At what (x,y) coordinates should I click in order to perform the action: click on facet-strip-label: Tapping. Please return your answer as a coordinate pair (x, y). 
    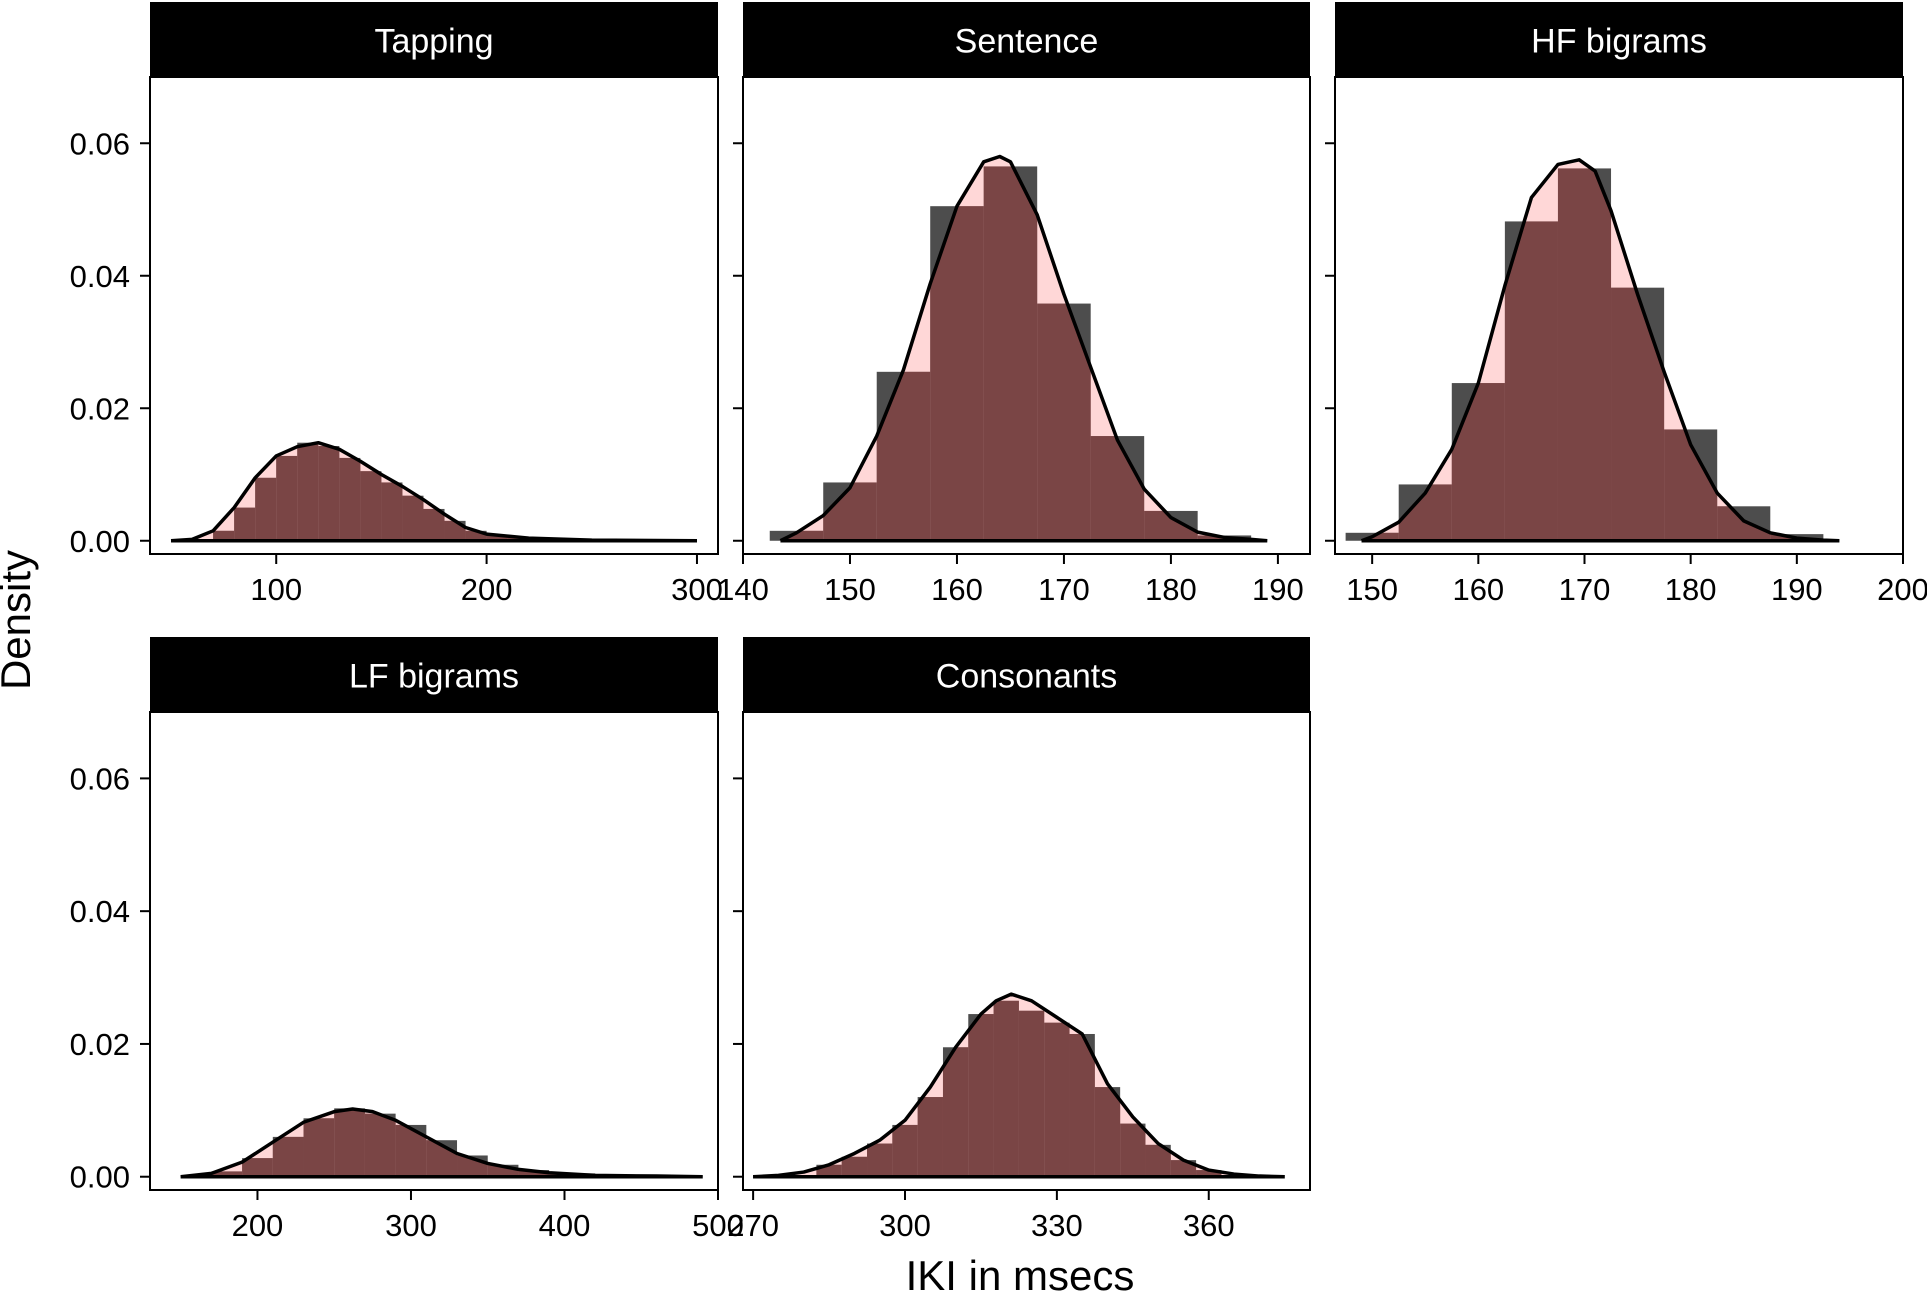
    Looking at the image, I should click on (433, 42).